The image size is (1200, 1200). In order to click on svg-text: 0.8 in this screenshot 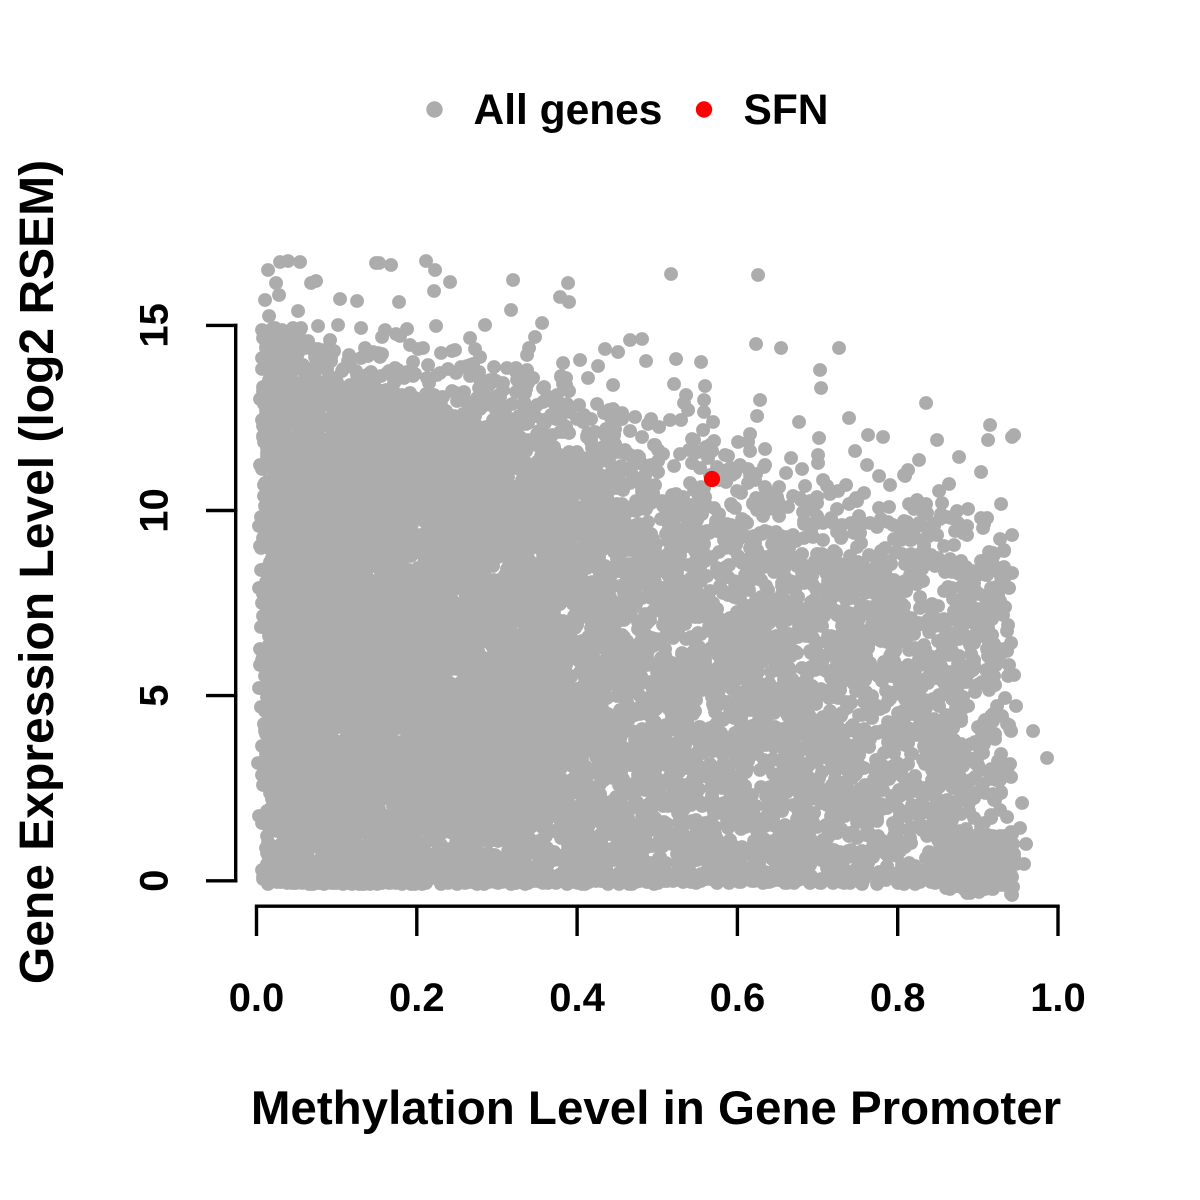, I will do `click(898, 998)`.